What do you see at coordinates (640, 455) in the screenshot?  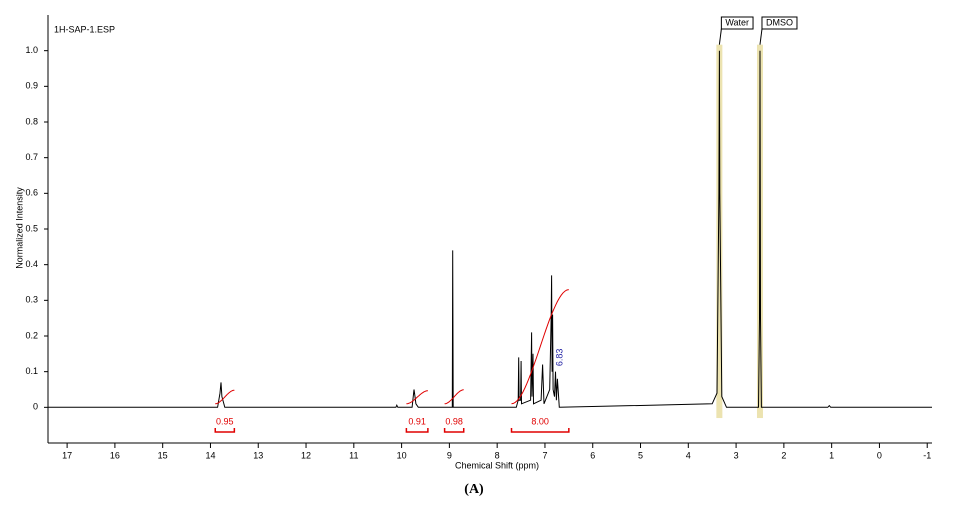 I see `x-tick-label: 5` at bounding box center [640, 455].